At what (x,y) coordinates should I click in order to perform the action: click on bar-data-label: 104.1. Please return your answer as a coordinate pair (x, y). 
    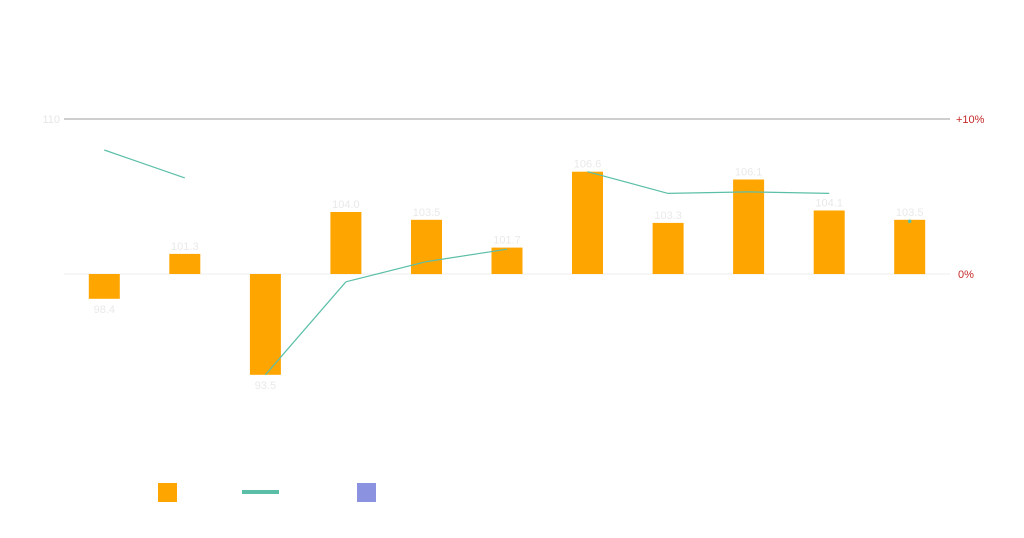
    Looking at the image, I should click on (829, 204).